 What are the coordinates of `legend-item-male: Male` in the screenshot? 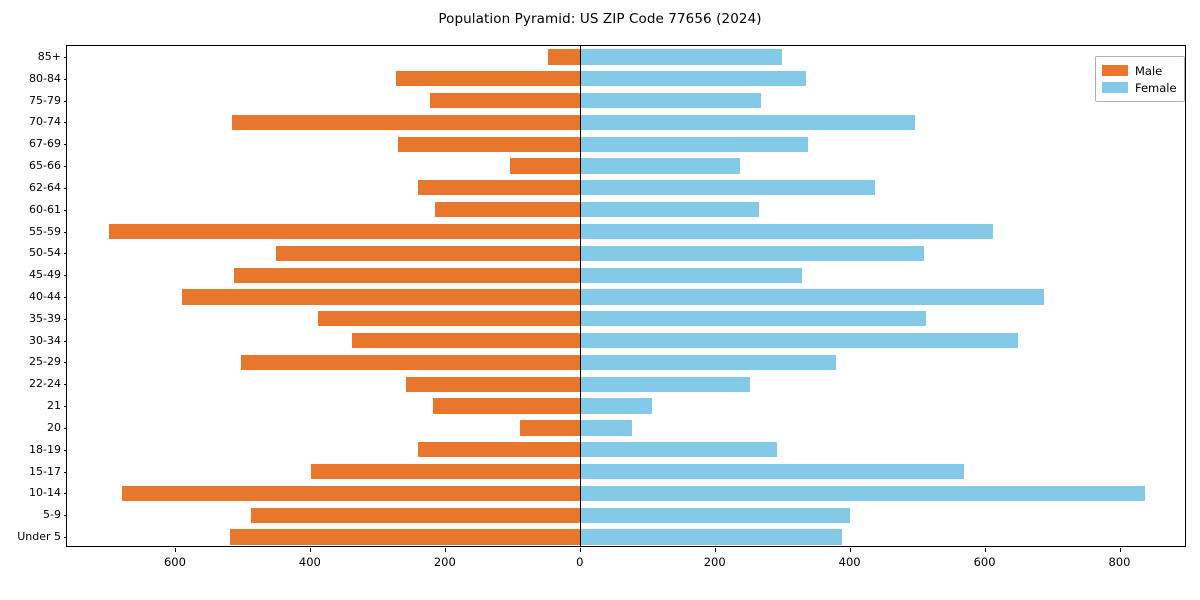 It's located at (1139, 70).